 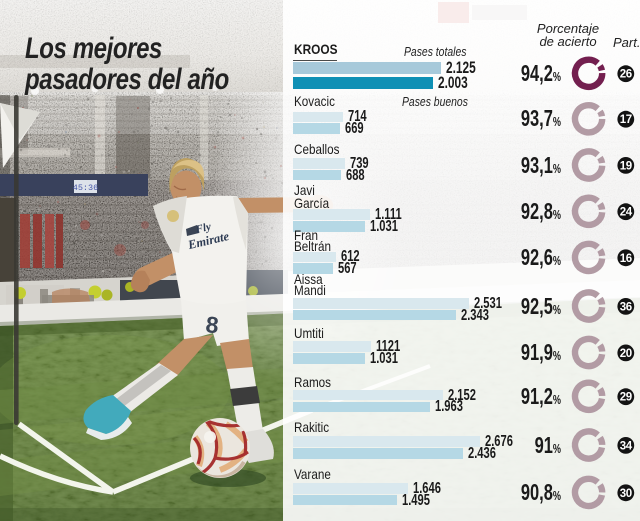 What do you see at coordinates (626, 446) in the screenshot?
I see `svg-text: 34` at bounding box center [626, 446].